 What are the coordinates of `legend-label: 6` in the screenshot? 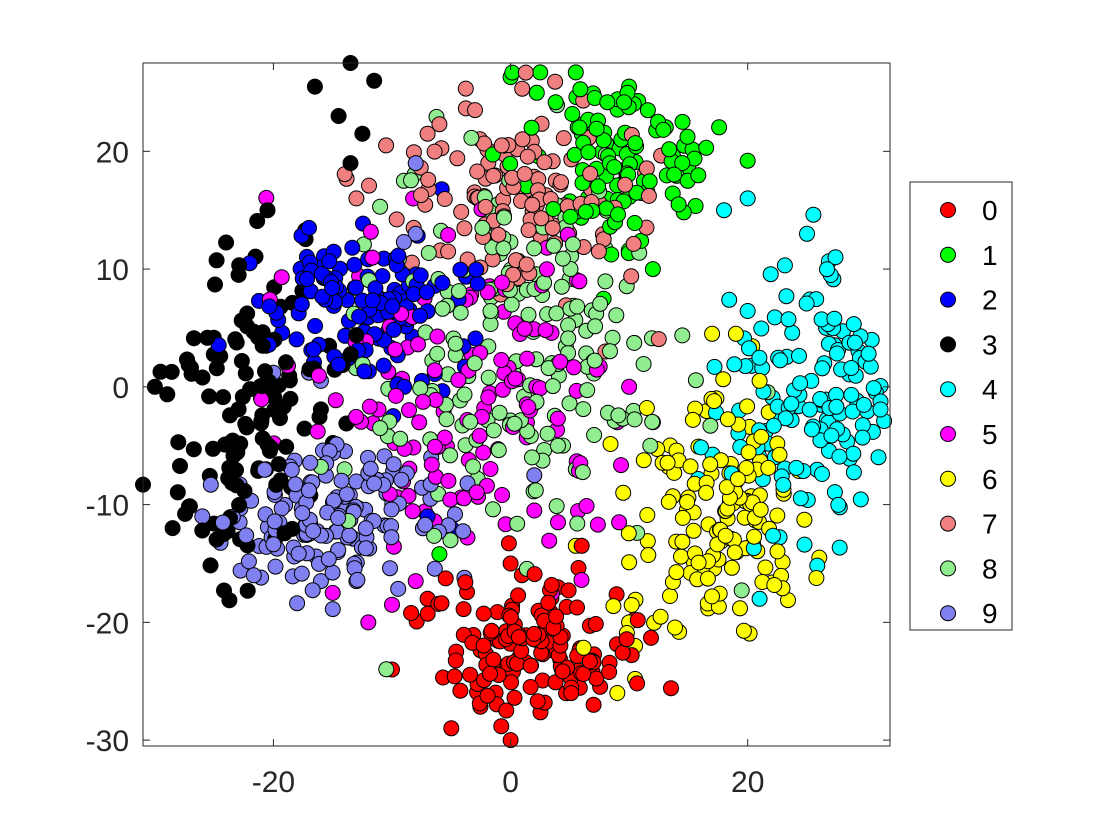 It's located at (990, 479).